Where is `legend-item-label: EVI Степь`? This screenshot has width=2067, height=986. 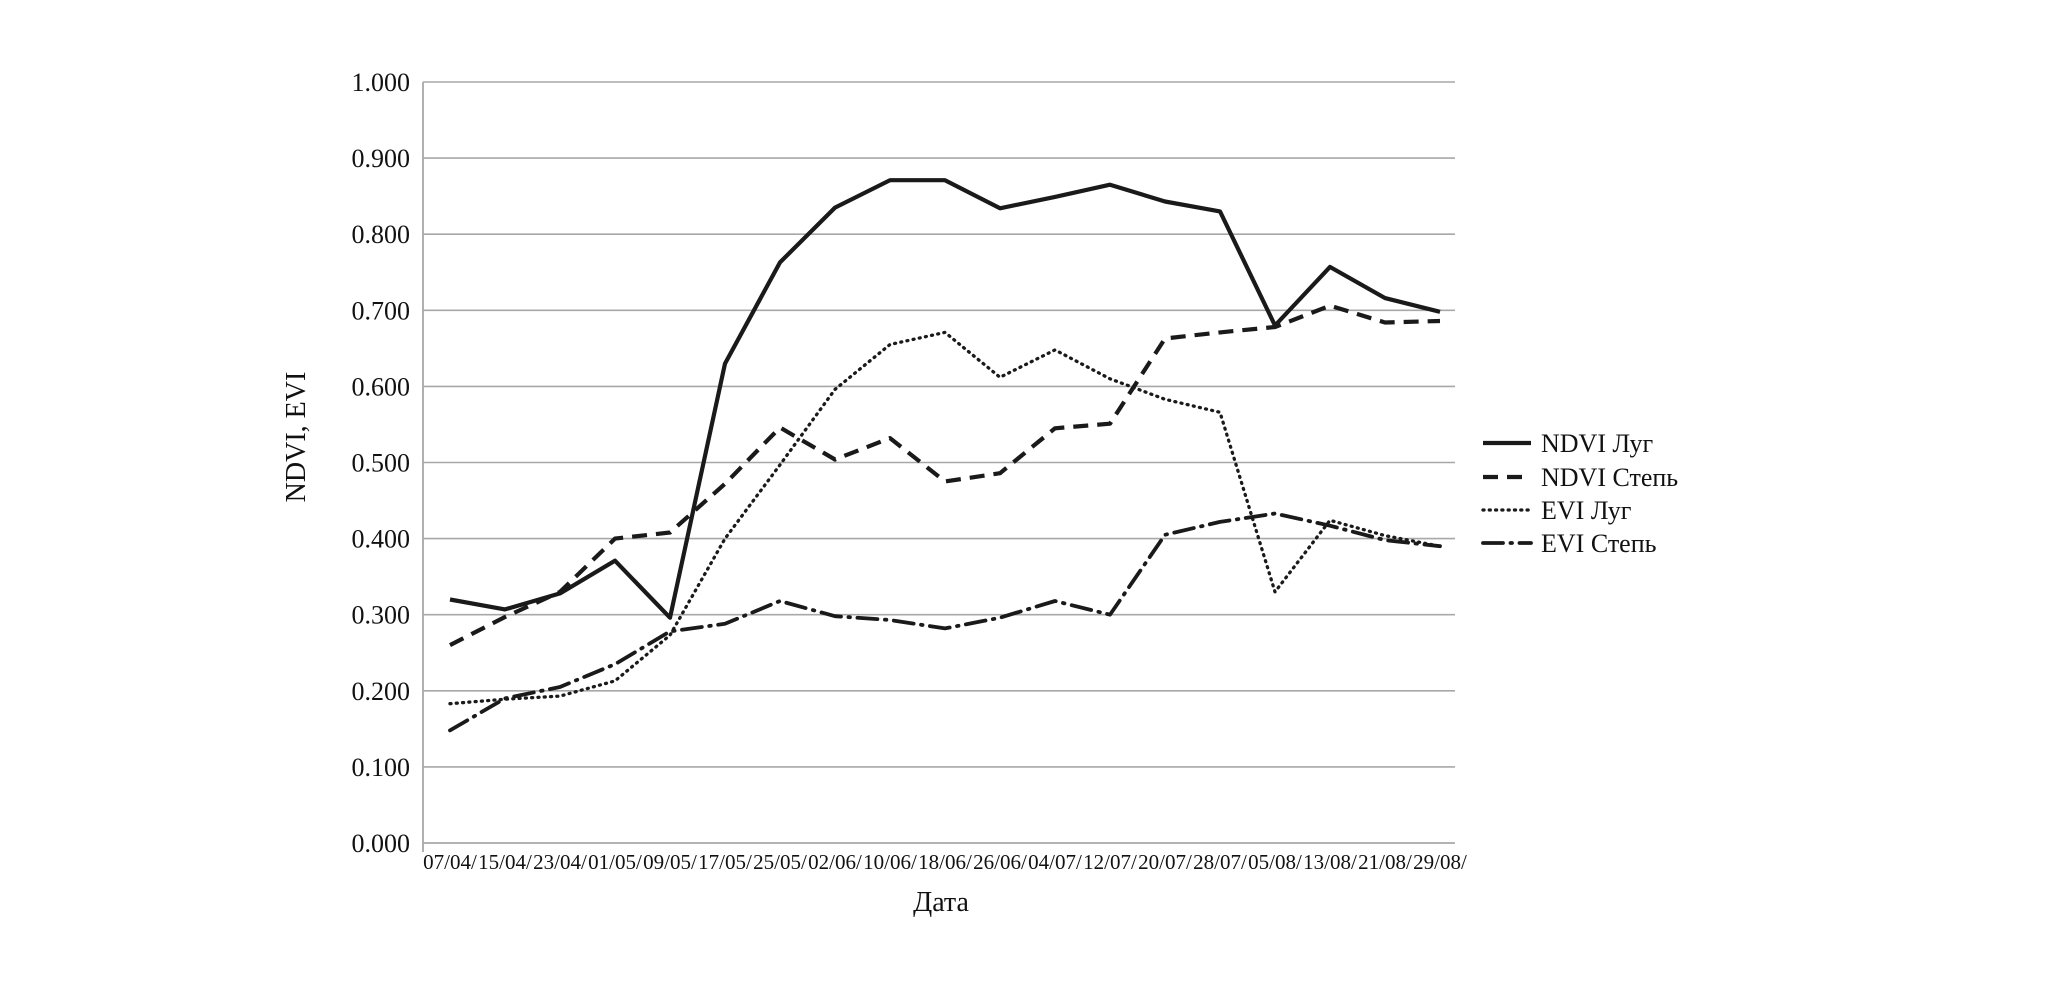
legend-item-label: EVI Степь is located at coordinates (1599, 543).